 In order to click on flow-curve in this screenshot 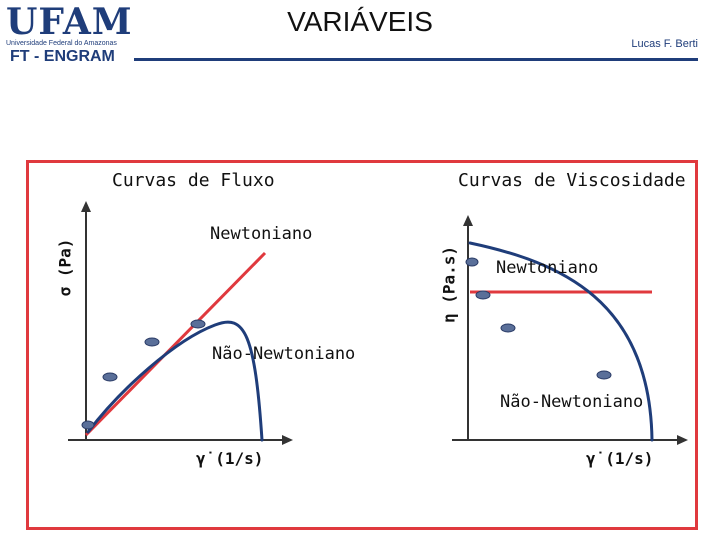, I will do `click(175, 381)`.